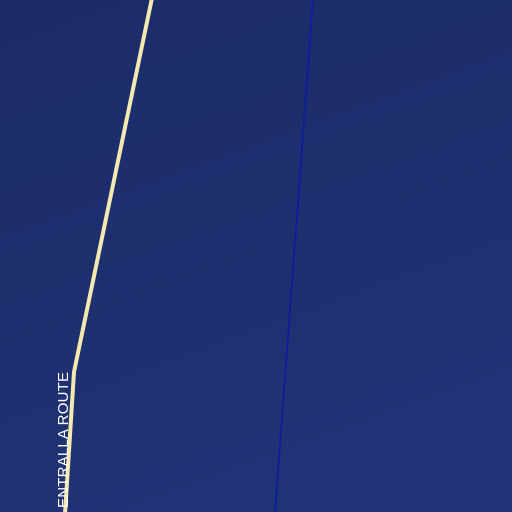 This screenshot has width=512, height=512. Describe the element at coordinates (63, 440) in the screenshot. I see `road-label: ENTRALLA ROUTE` at that location.